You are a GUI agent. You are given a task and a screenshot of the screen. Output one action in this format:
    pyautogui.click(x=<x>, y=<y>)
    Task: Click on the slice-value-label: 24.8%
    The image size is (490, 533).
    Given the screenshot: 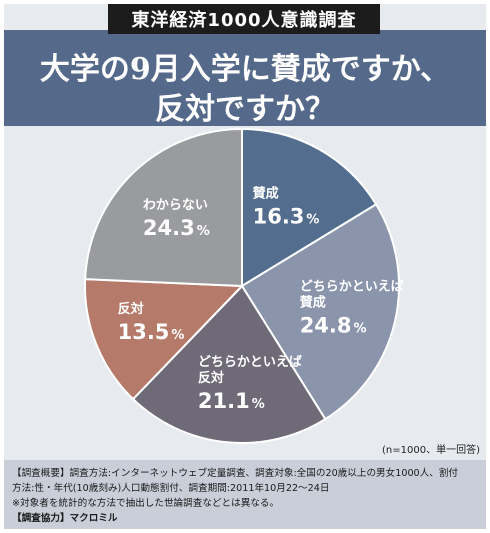 What is the action you would take?
    pyautogui.click(x=333, y=326)
    